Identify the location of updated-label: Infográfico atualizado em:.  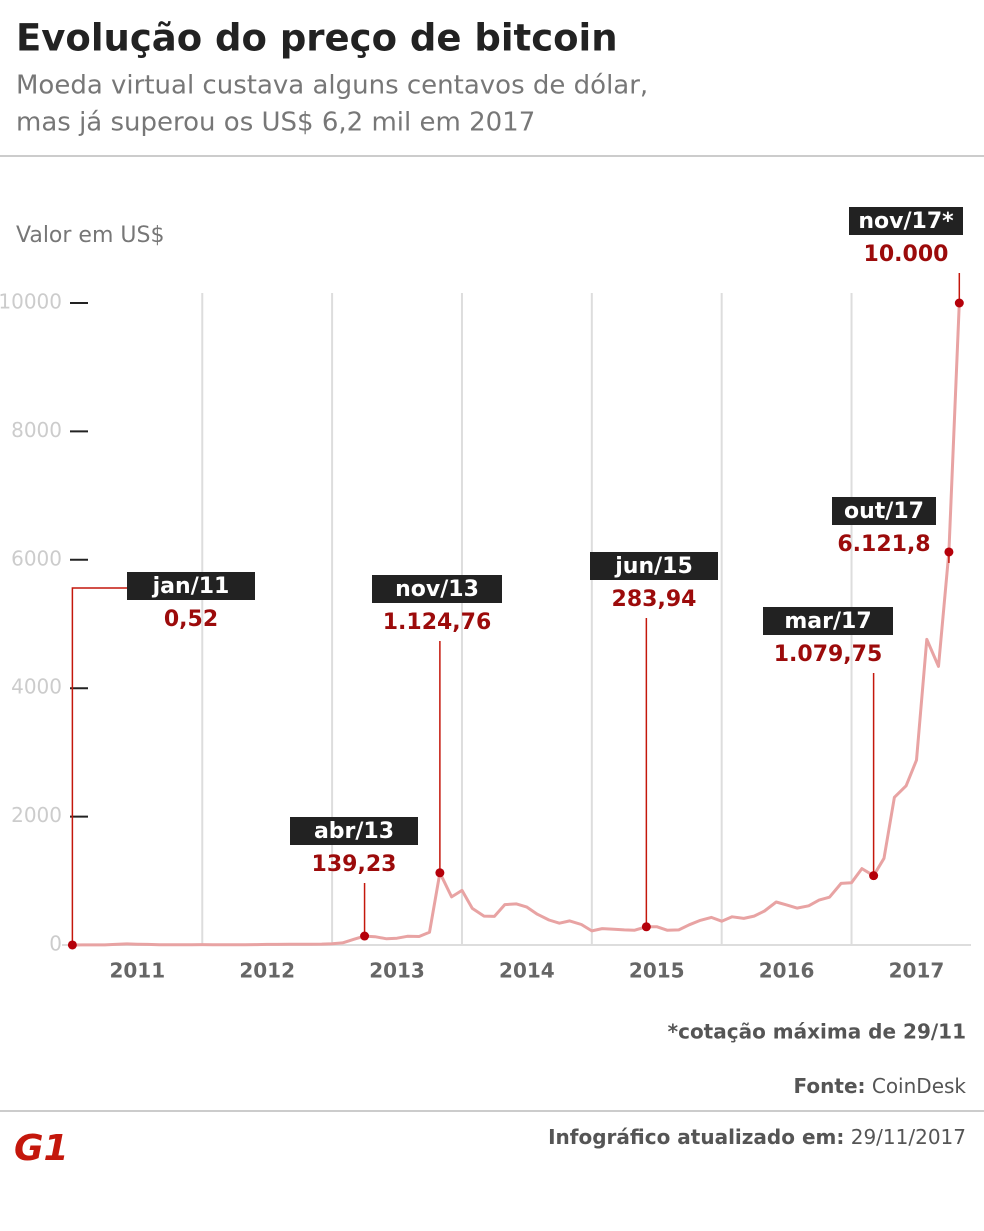
(696, 1137).